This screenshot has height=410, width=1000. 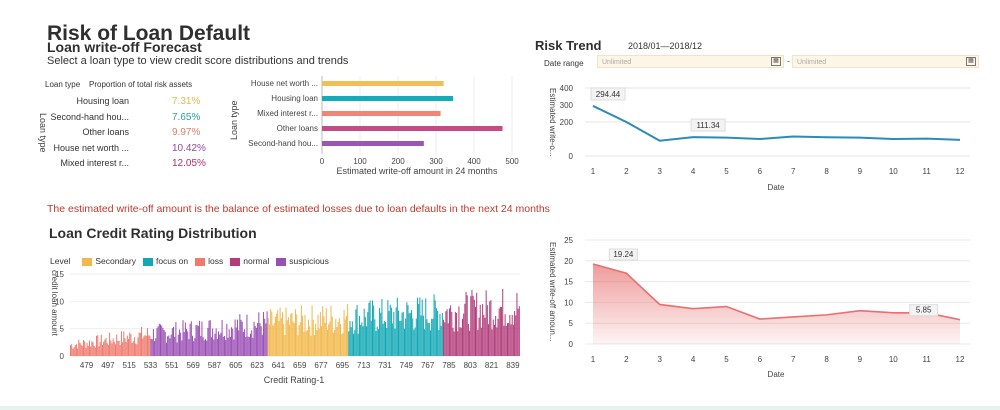 I want to click on legend-swatch, so click(x=200, y=261).